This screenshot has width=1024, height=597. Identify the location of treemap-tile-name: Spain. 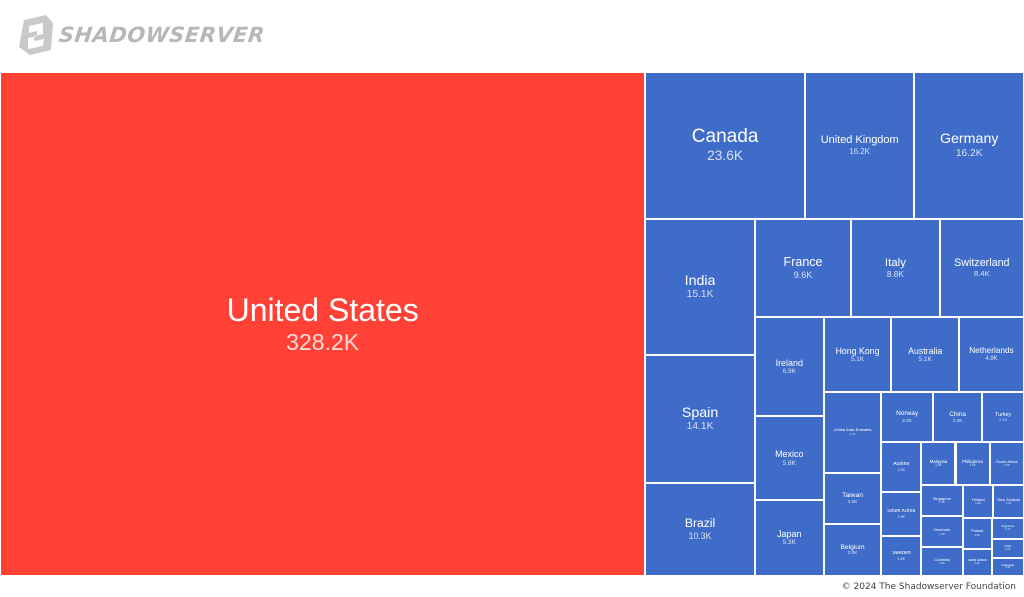
(700, 412).